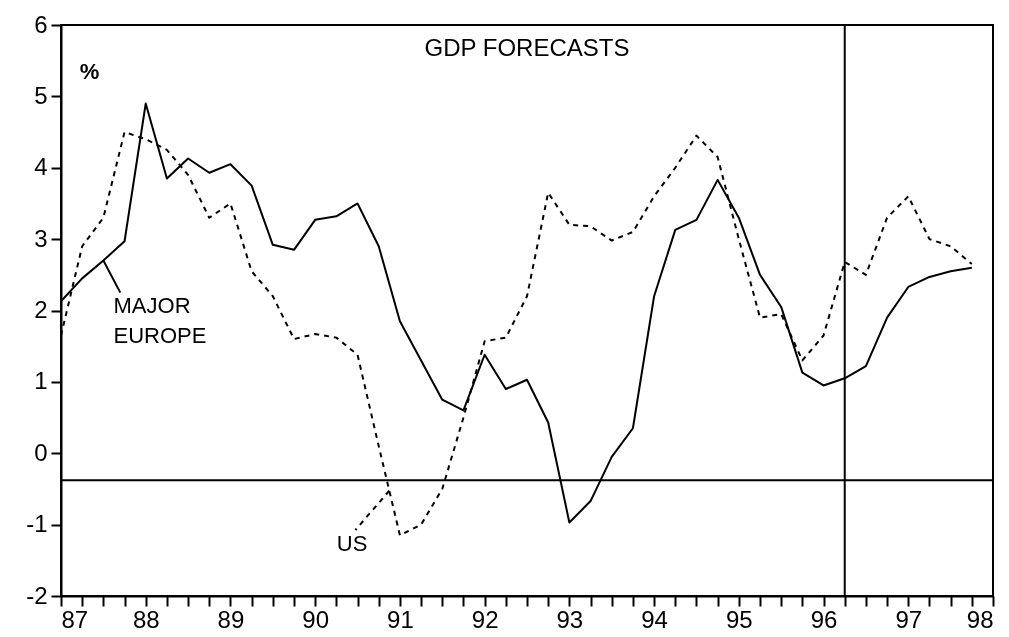 The width and height of the screenshot is (1009, 637). Describe the element at coordinates (41, 95) in the screenshot. I see `y-tick-label: 5` at that location.